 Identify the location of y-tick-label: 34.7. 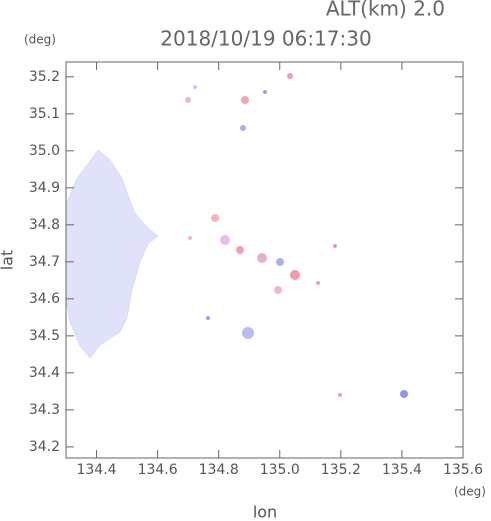
(44, 262).